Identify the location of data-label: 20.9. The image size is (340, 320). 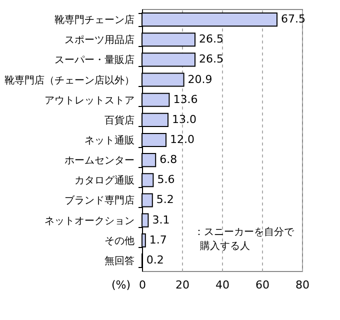
(200, 79).